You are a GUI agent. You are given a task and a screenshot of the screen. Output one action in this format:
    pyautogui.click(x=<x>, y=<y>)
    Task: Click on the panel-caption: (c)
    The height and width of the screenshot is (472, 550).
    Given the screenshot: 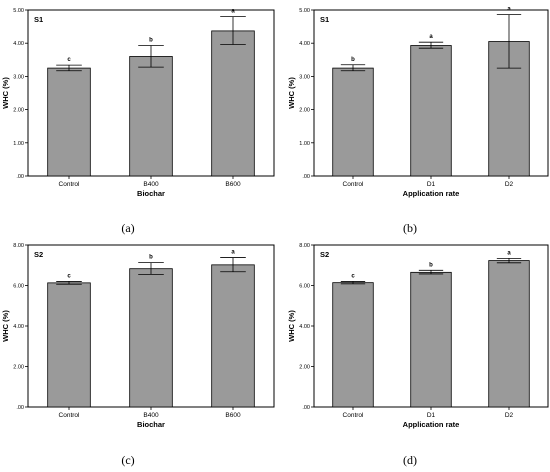 What is the action you would take?
    pyautogui.click(x=127, y=460)
    